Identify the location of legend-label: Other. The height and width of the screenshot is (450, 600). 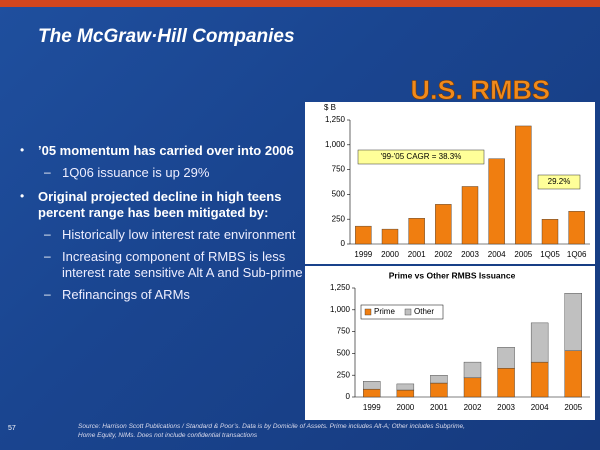
(424, 311).